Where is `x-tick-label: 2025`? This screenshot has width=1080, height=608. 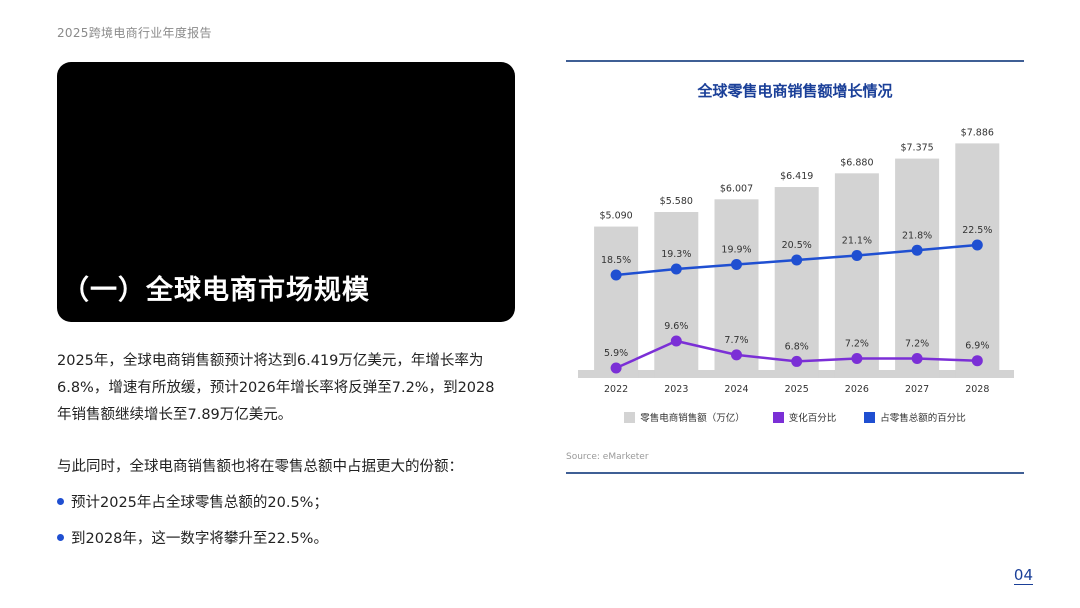
x-tick-label: 2025 is located at coordinates (797, 389).